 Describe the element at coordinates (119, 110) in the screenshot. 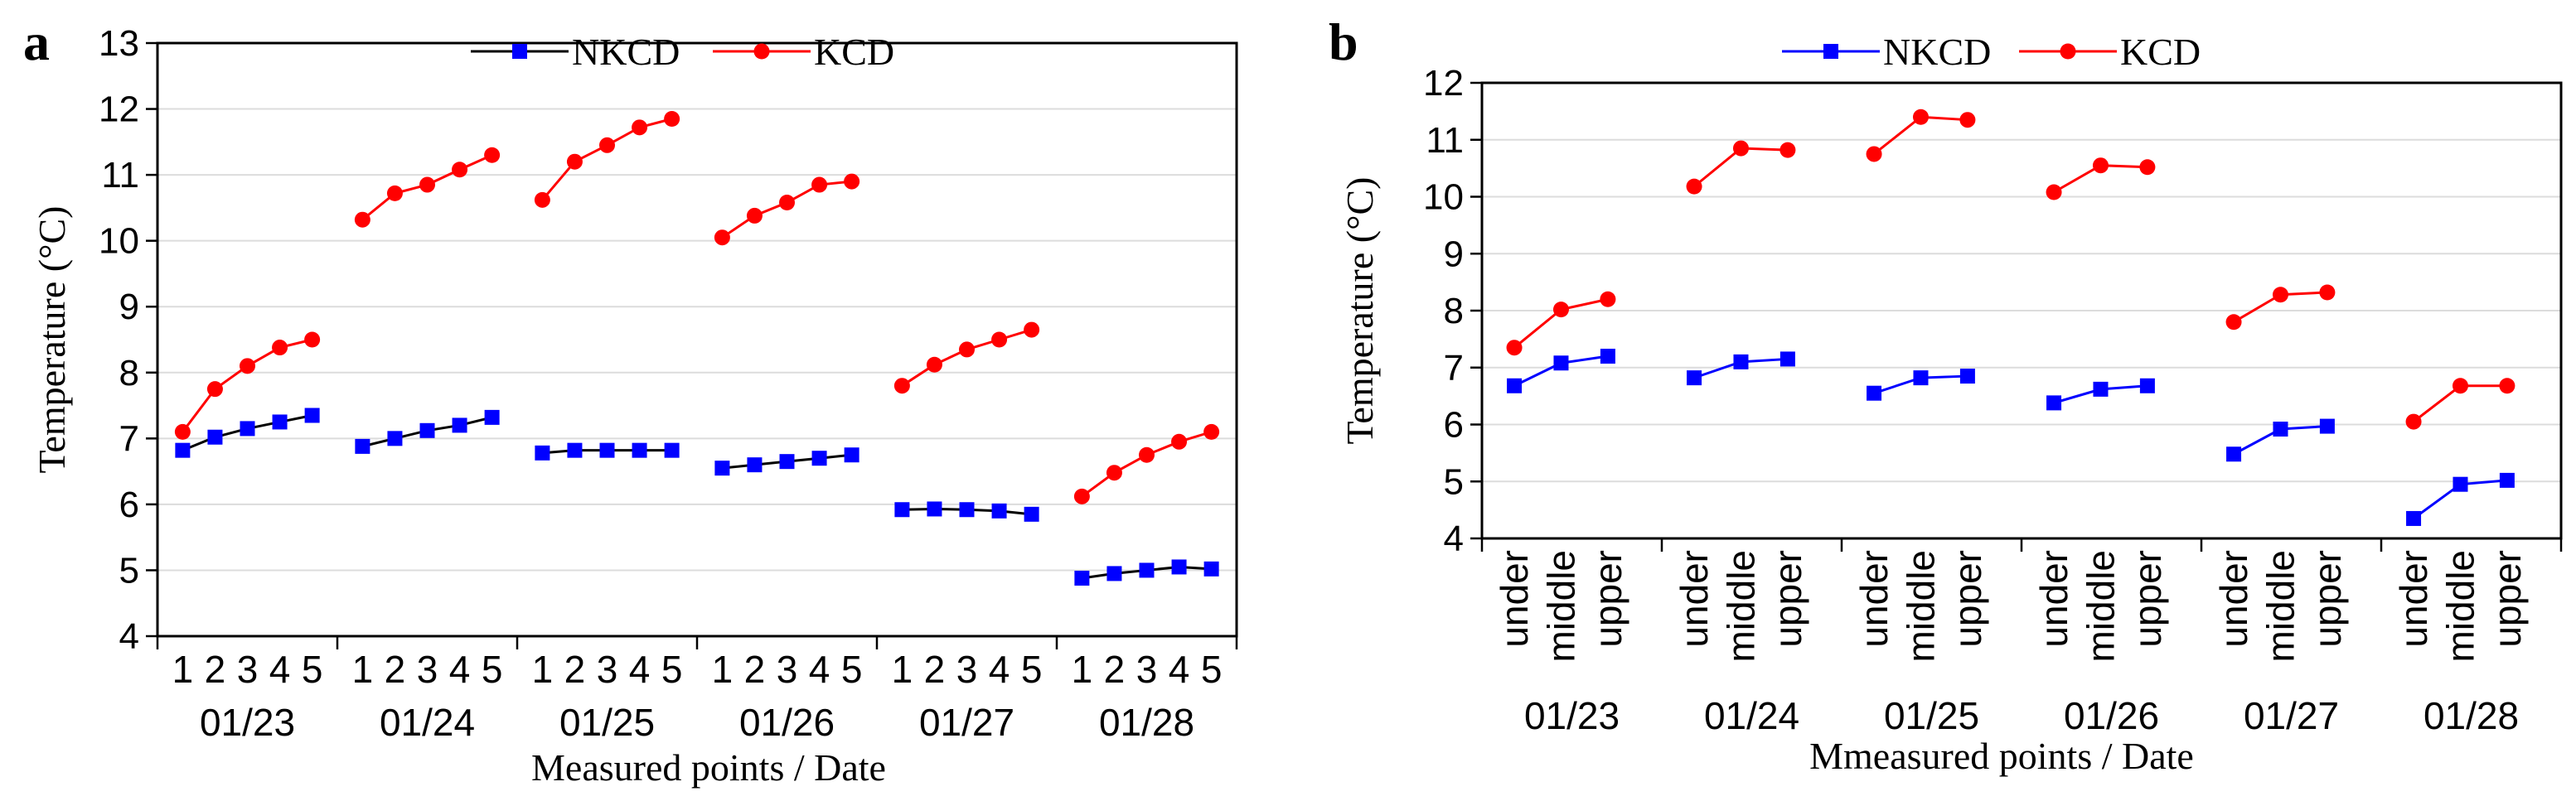

I see `y-tick-label: 12` at that location.